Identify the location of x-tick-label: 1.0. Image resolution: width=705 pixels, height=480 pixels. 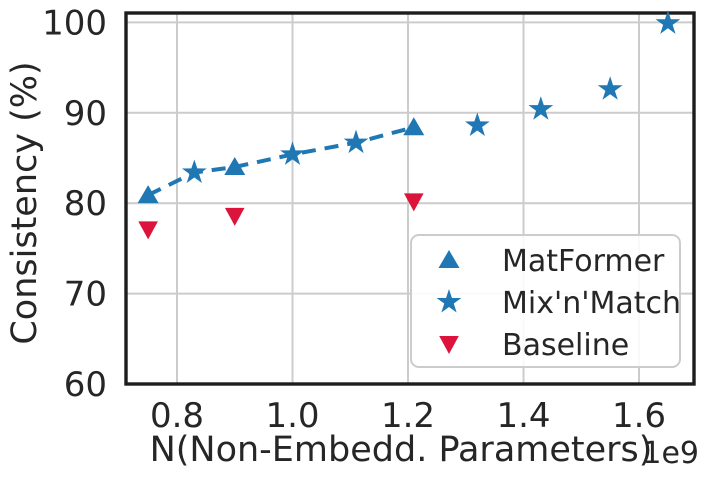
(292, 416).